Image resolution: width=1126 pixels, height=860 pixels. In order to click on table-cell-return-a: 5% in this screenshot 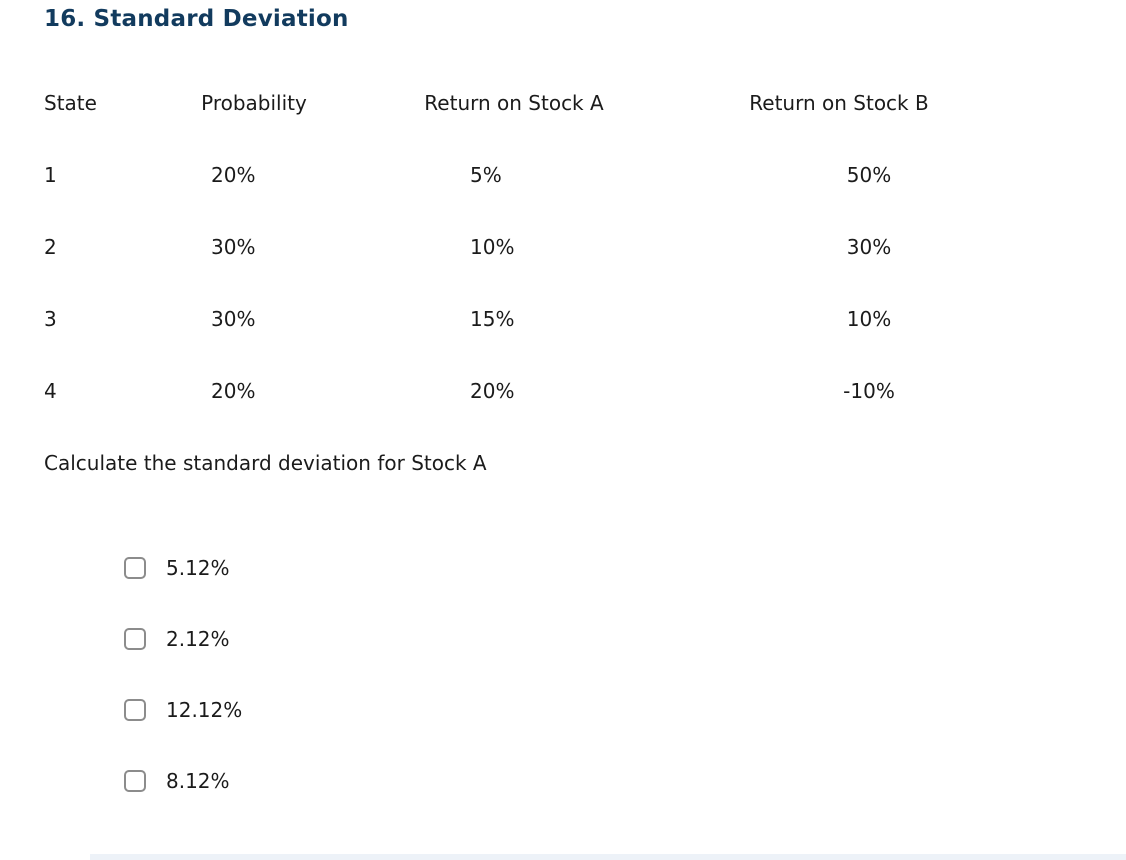, I will do `click(486, 175)`.